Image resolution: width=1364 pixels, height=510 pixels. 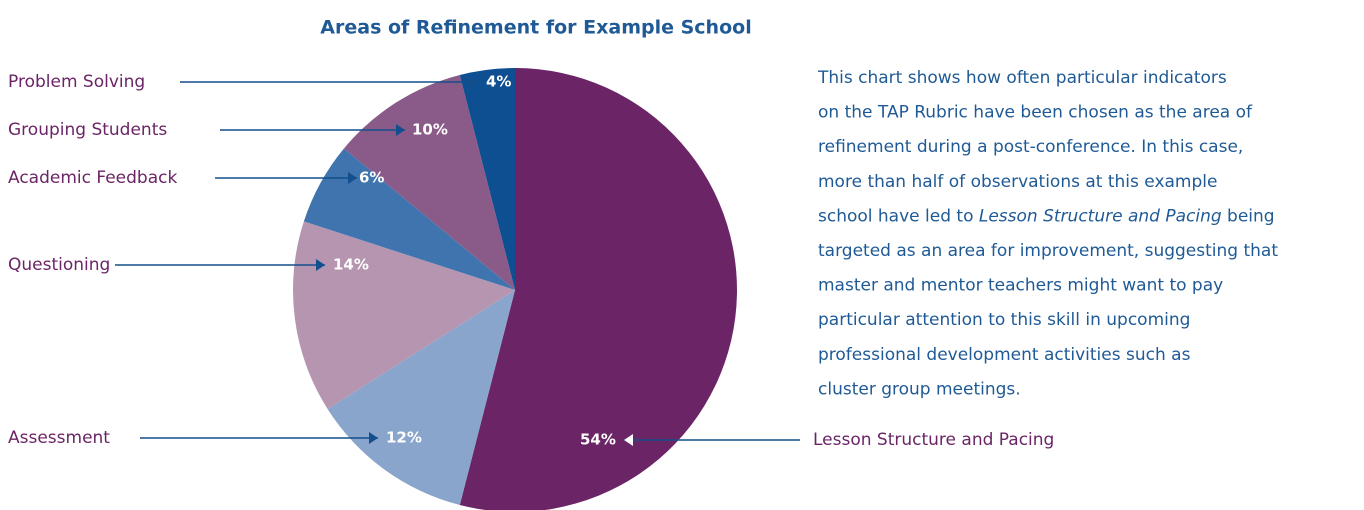 I want to click on description-line: cluster group meetings., so click(x=919, y=389).